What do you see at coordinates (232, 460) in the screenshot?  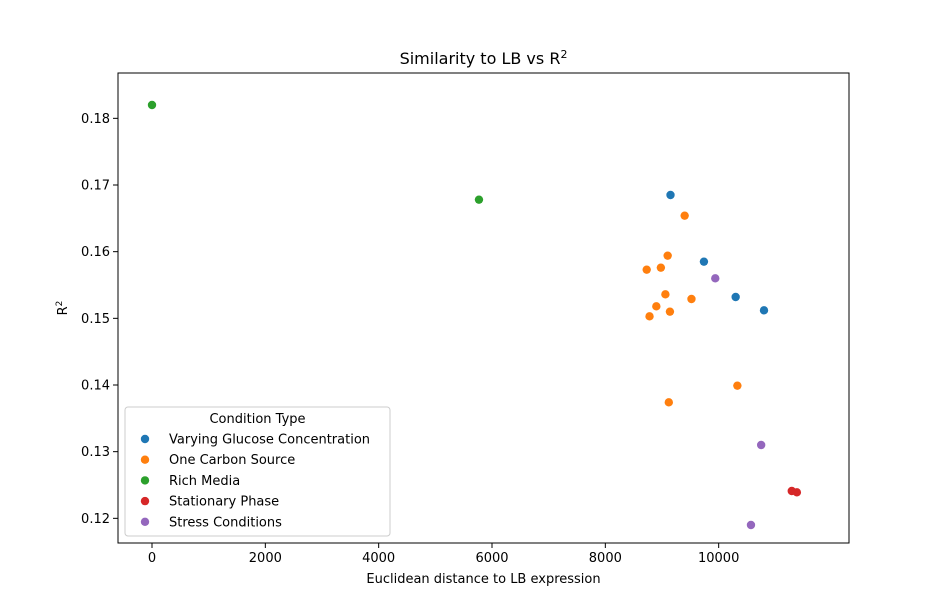 I see `legend-label: One Carbon Source` at bounding box center [232, 460].